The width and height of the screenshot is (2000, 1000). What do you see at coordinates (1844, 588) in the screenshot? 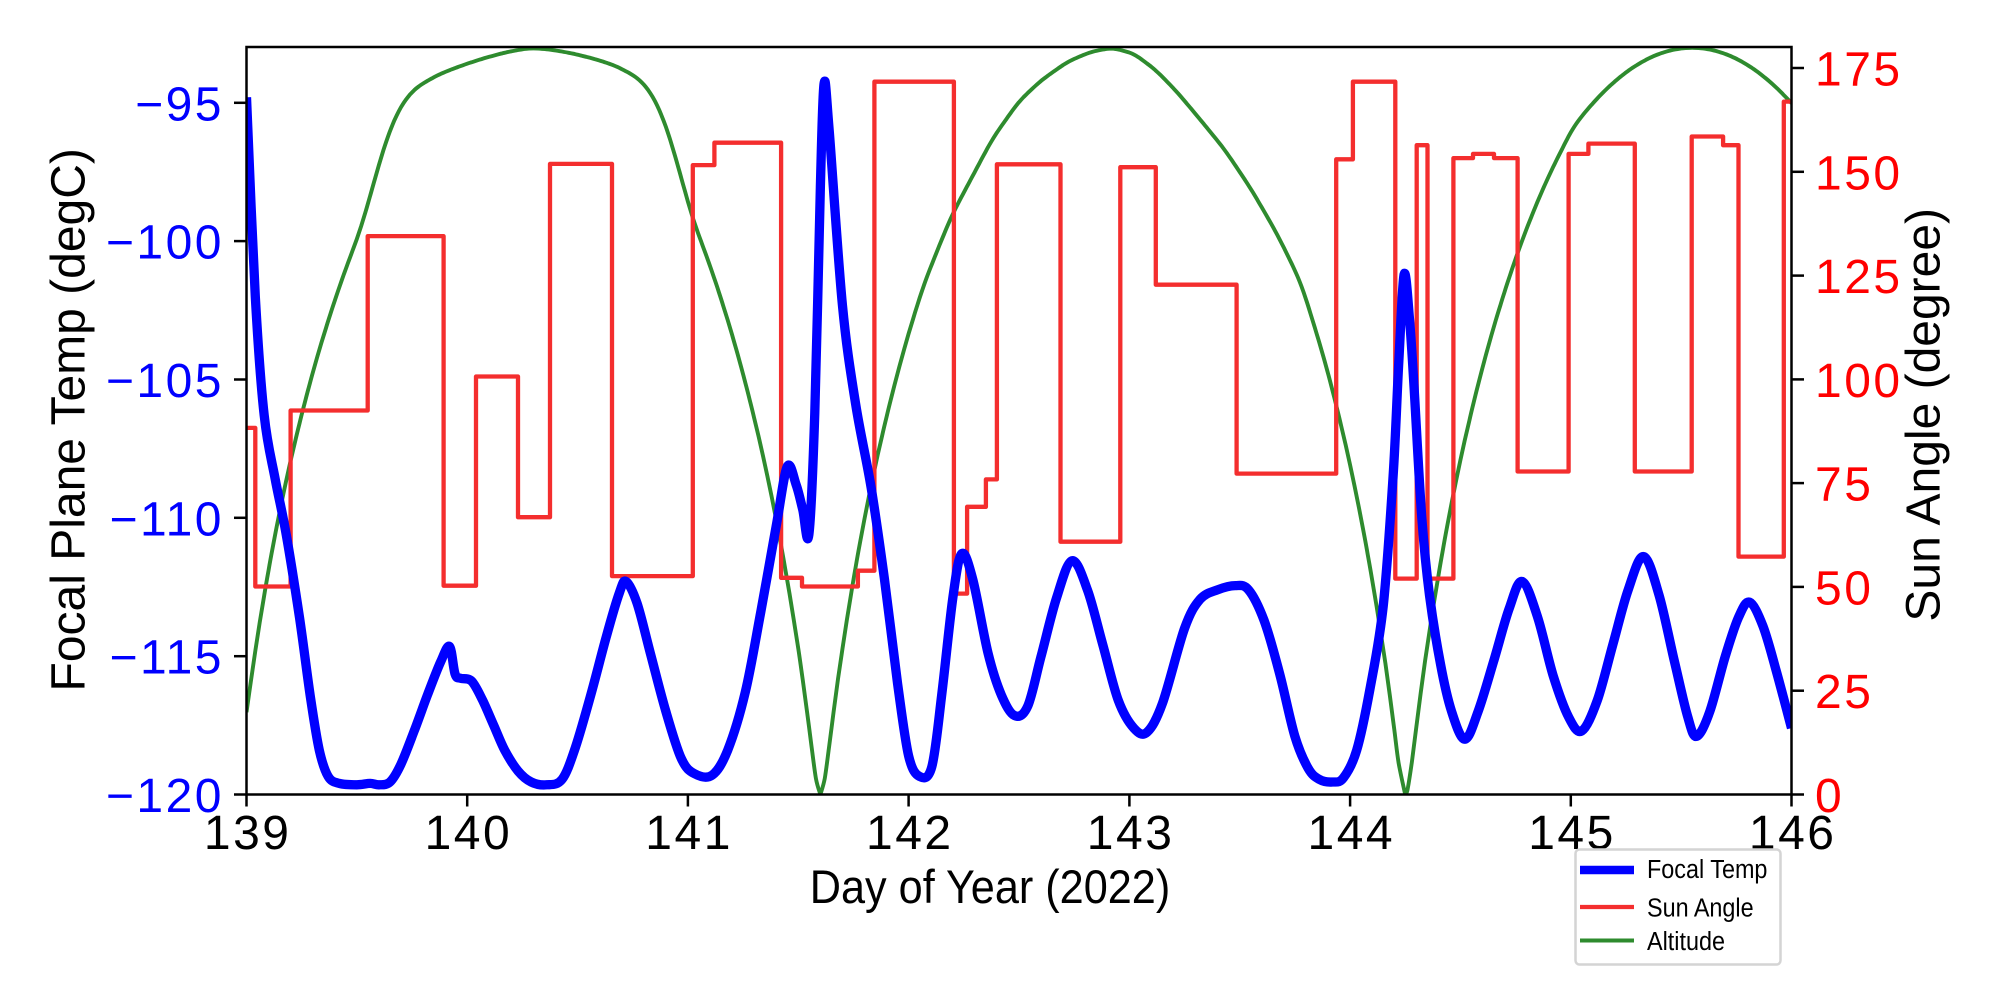
I see `svg-text: 50` at bounding box center [1844, 588].